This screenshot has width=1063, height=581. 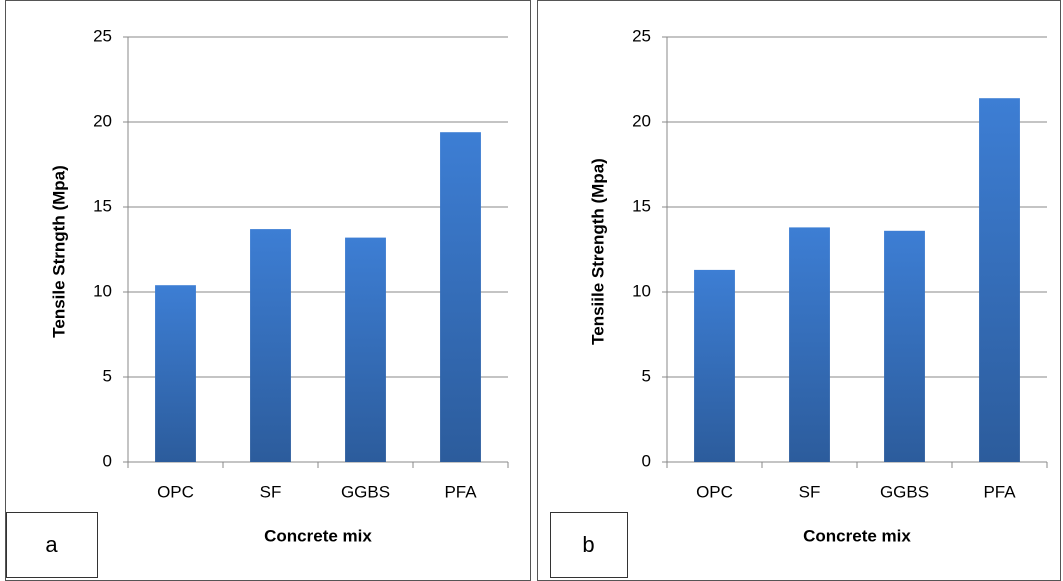 I want to click on y-axis-title: Tensiile Strength (Mpa), so click(x=597, y=251).